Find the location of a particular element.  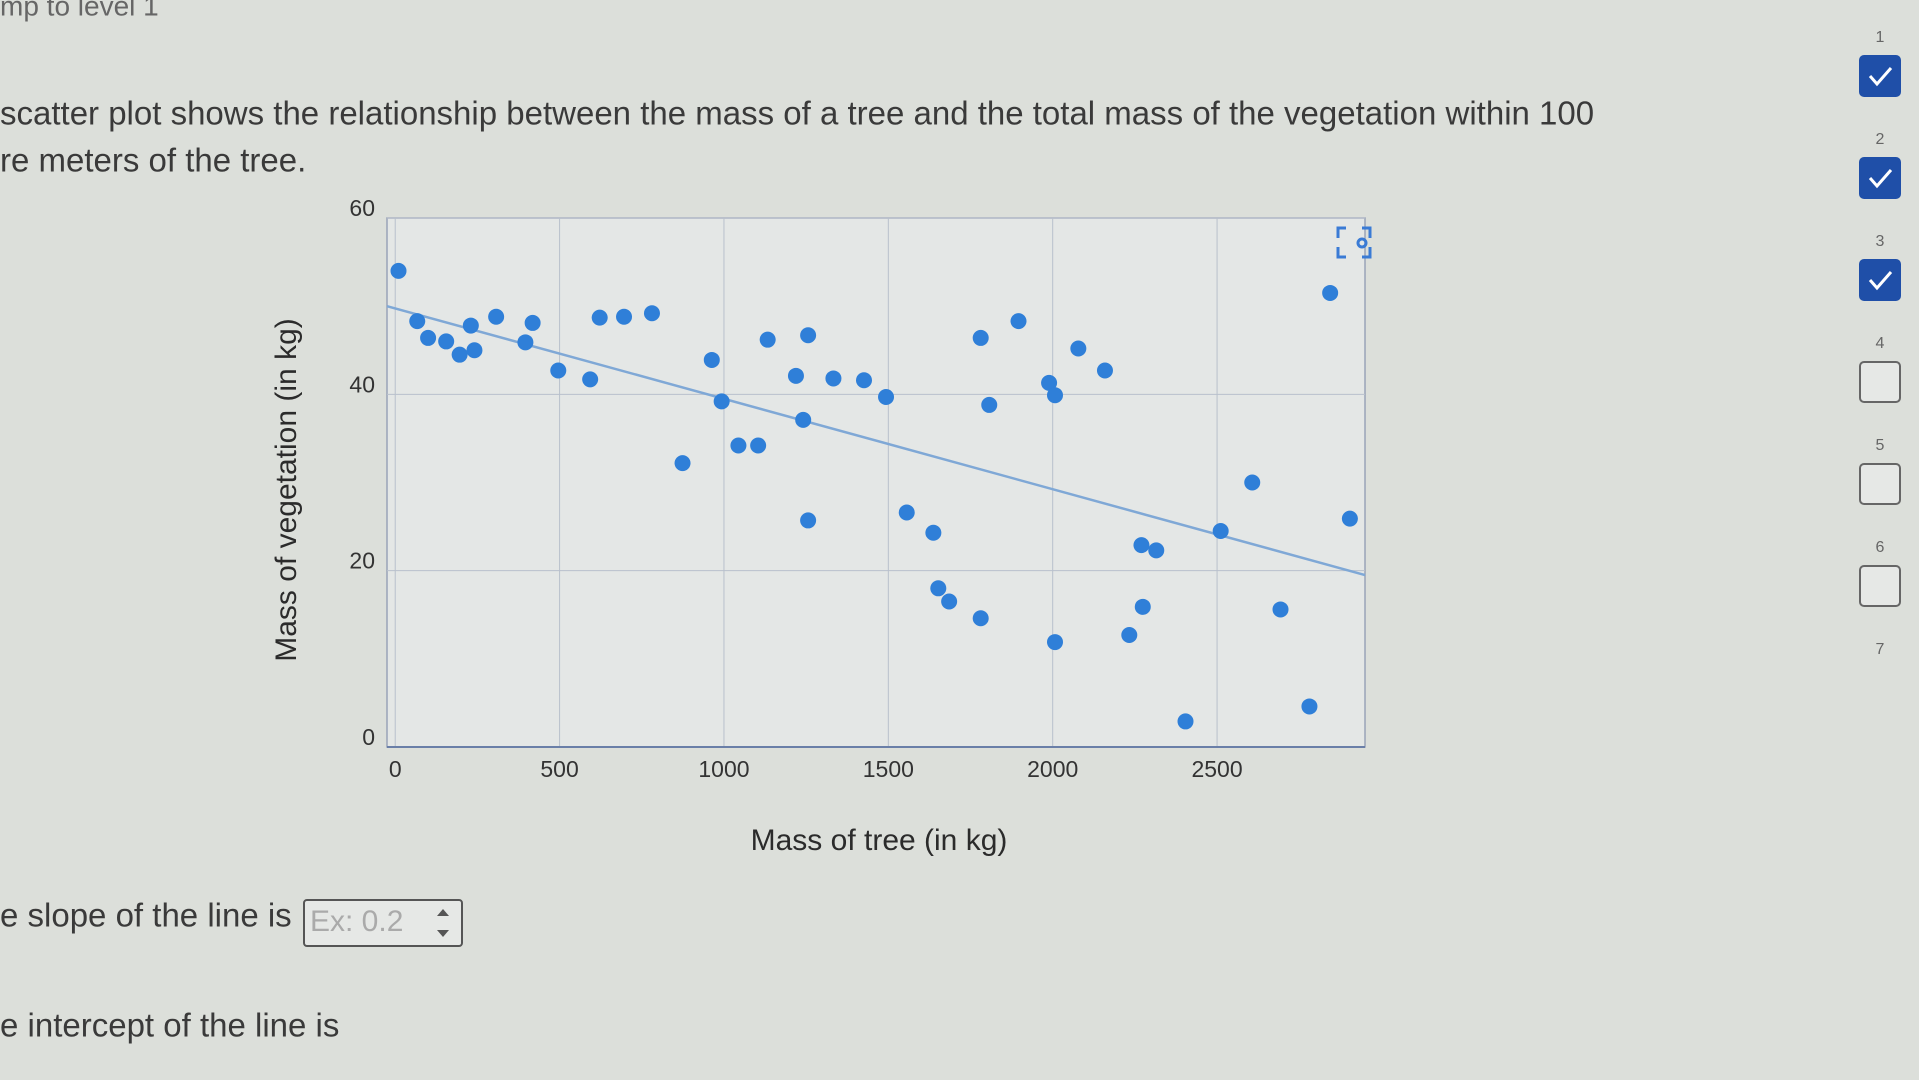

x-tick-label: 1500 is located at coordinates (888, 769).